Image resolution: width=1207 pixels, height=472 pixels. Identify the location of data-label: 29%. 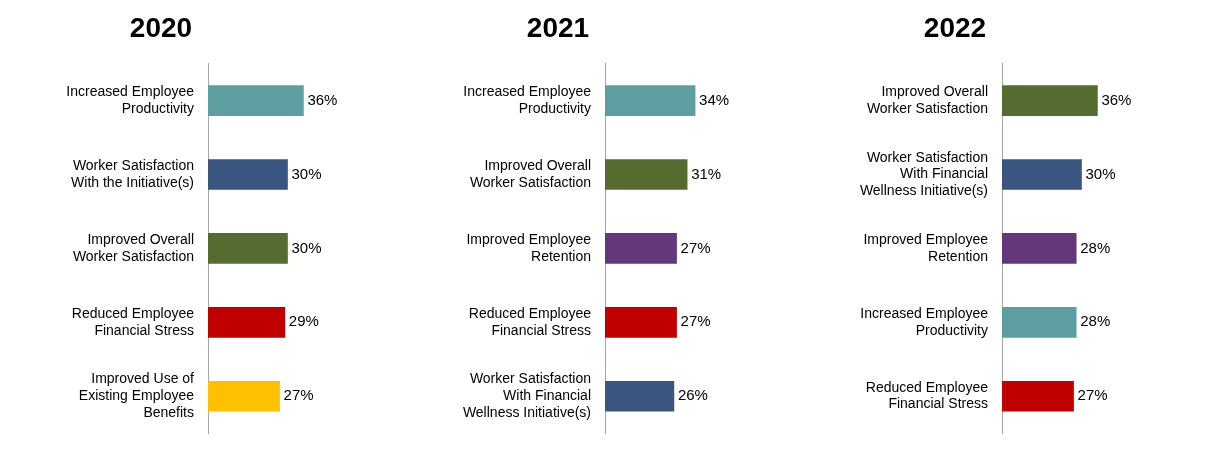
(303, 321).